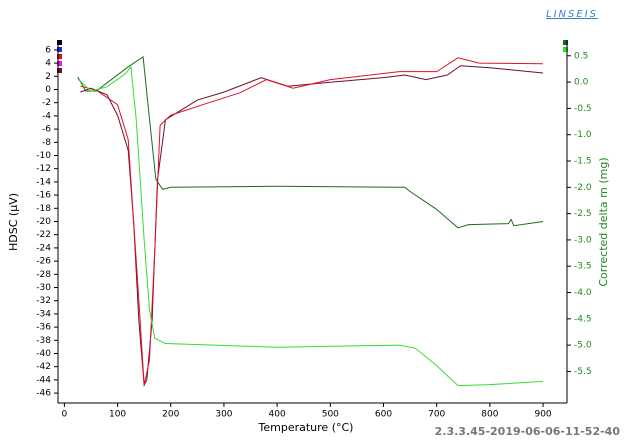 The width and height of the screenshot is (624, 444). Describe the element at coordinates (583, 319) in the screenshot. I see `y2-tick-label: -4.5` at that location.